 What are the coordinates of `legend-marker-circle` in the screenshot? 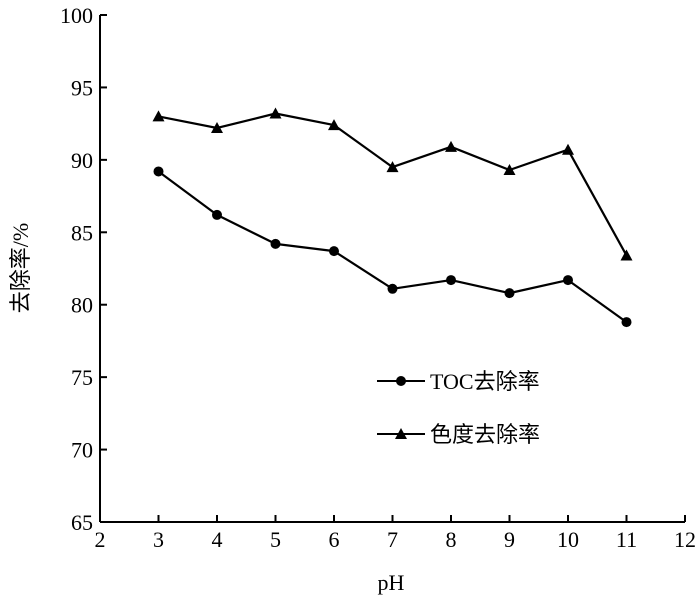 It's located at (401, 381).